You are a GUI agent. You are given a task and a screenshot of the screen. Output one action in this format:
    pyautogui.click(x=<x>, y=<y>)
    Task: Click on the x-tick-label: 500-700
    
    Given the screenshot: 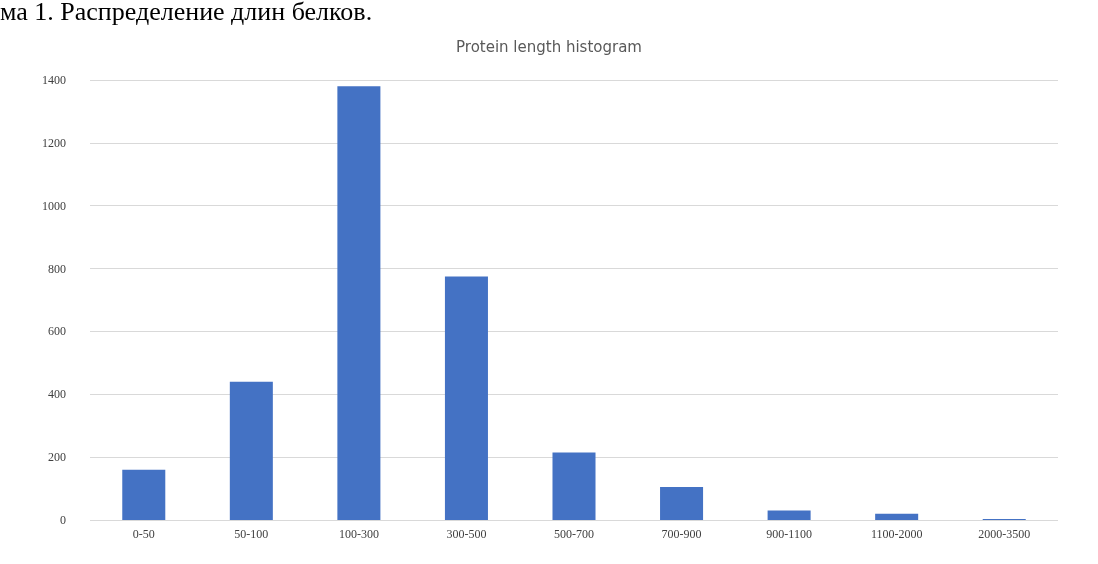 What is the action you would take?
    pyautogui.click(x=574, y=534)
    